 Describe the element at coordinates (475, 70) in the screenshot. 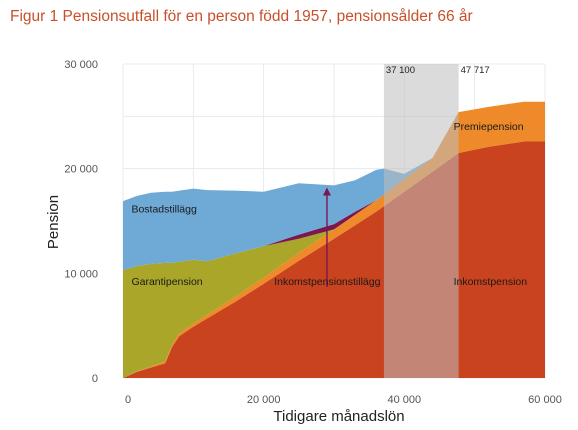

I see `band-label-1: 47 717` at that location.